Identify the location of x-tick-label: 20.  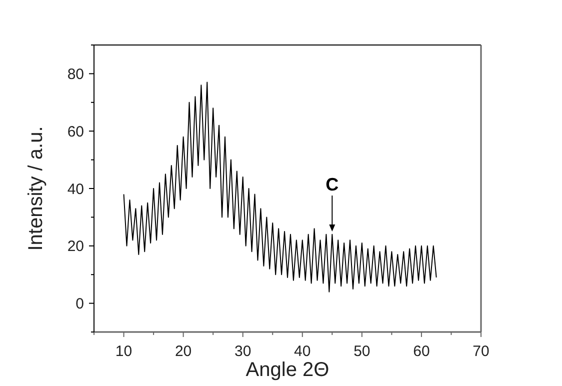
(183, 351).